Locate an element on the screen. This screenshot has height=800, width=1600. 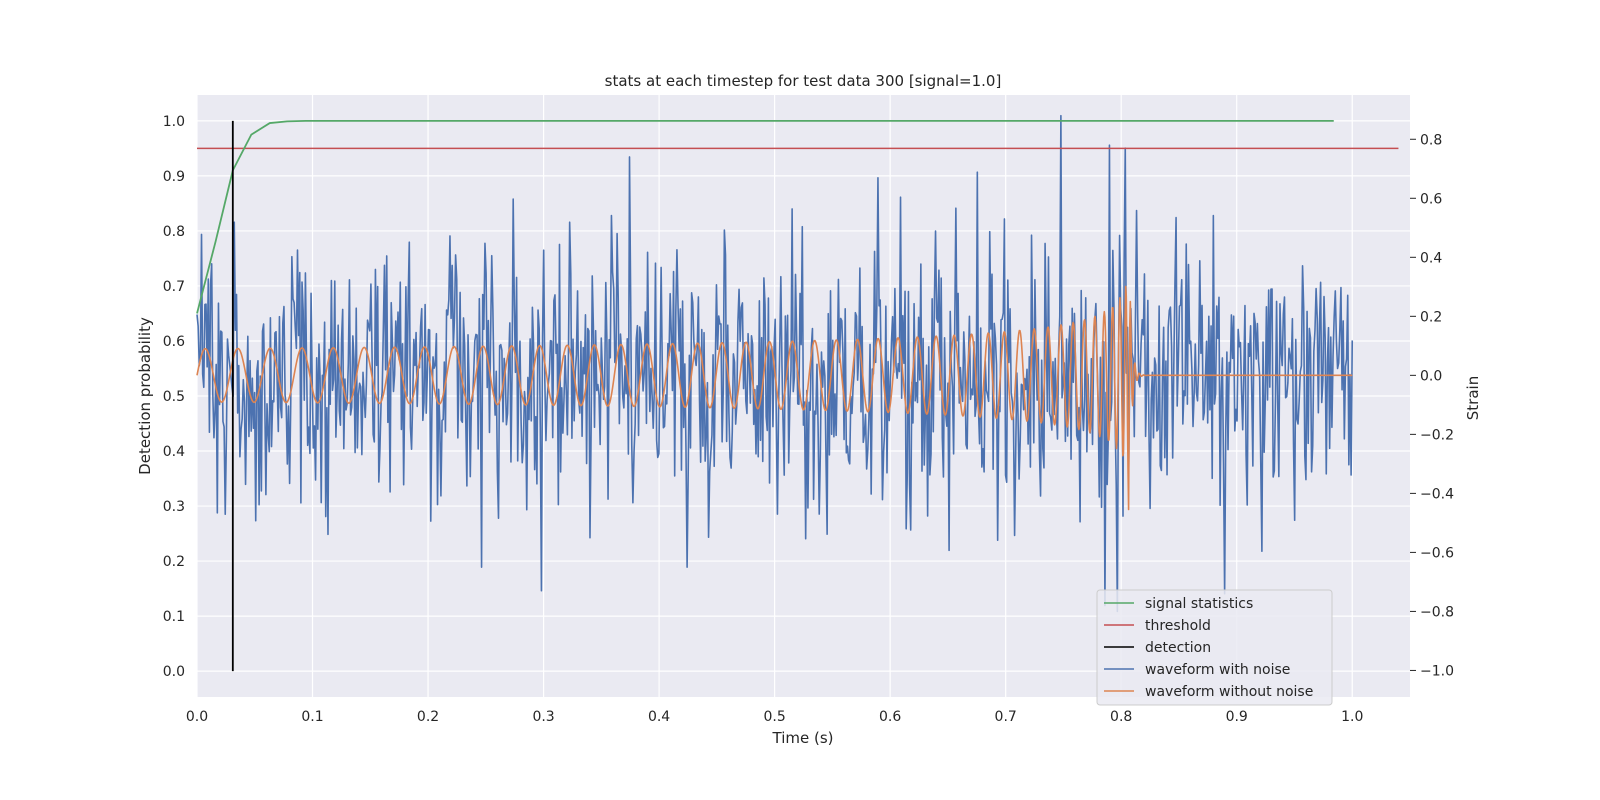
legend-label: threshold is located at coordinates (1178, 626).